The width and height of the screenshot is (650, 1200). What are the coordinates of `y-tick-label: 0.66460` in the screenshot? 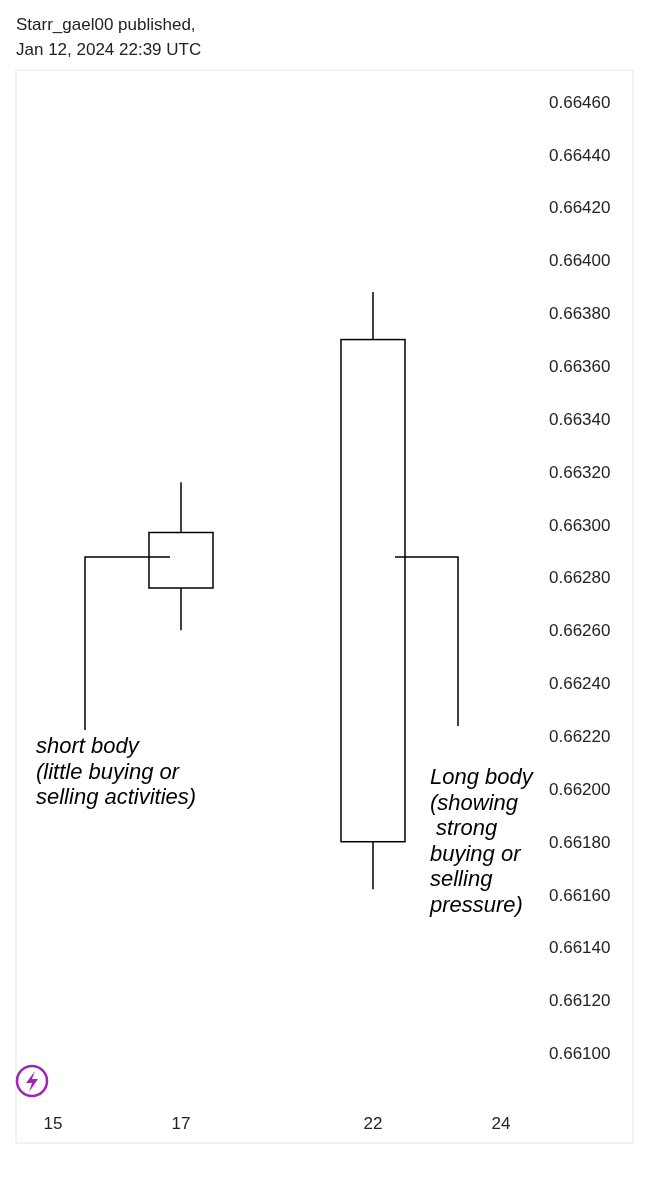 It's located at (580, 102).